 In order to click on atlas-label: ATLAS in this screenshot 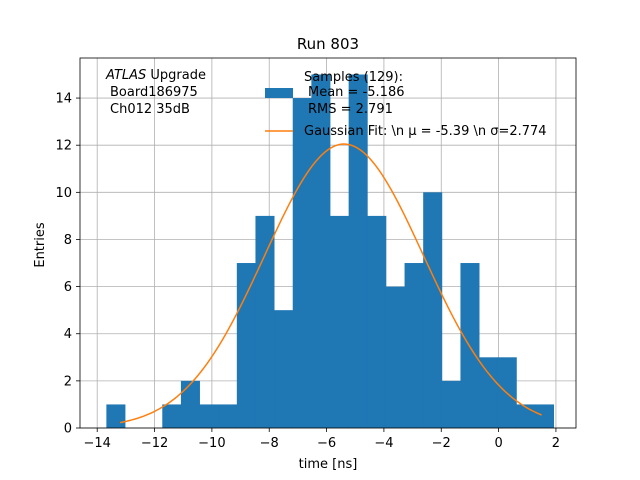, I will do `click(125, 75)`.